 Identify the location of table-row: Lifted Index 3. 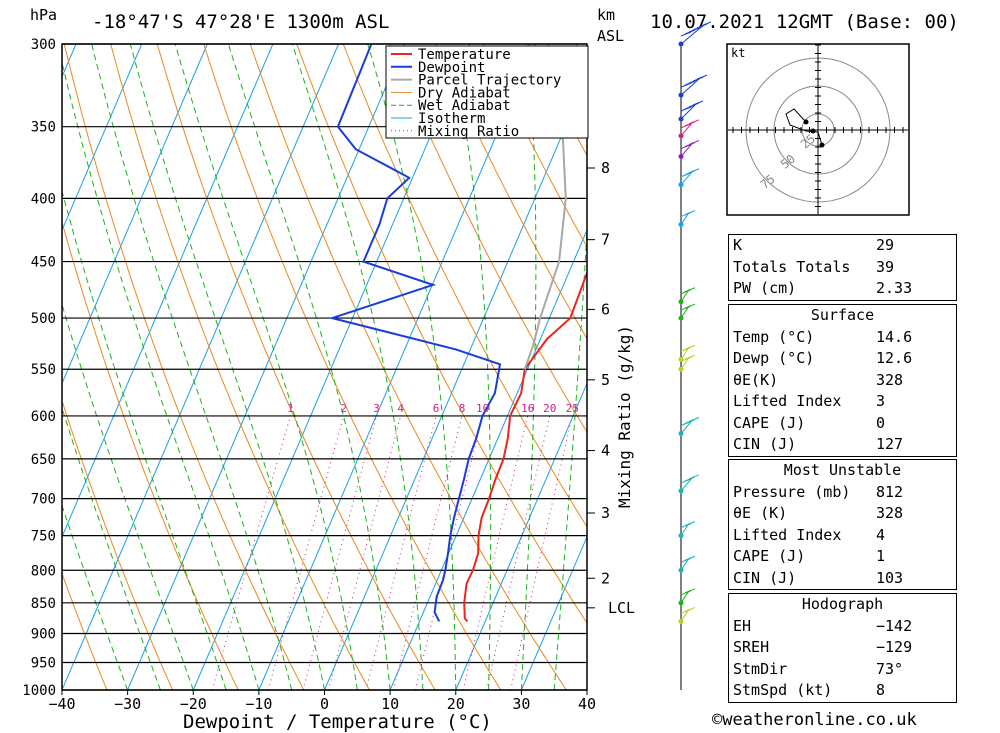
(842, 402).